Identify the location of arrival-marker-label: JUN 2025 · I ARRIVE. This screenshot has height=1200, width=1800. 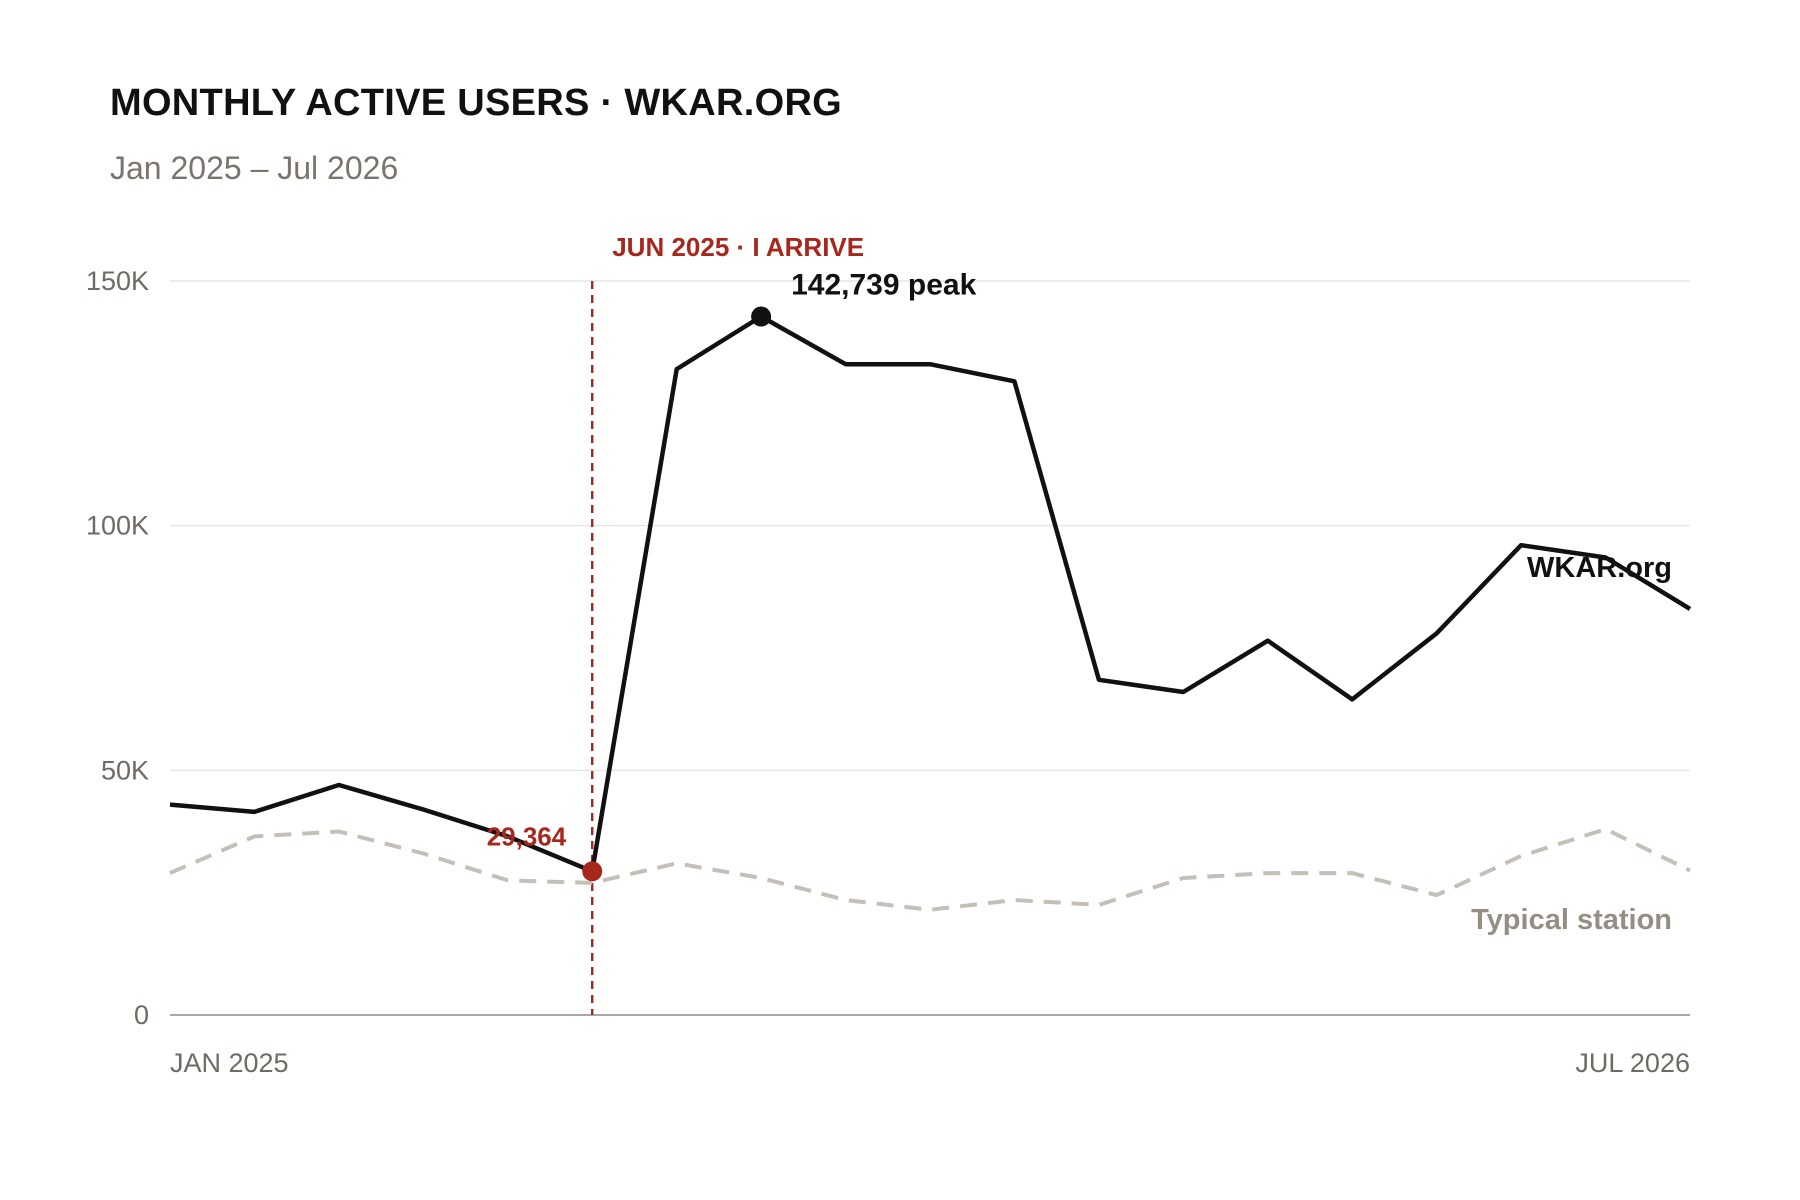
(738, 247).